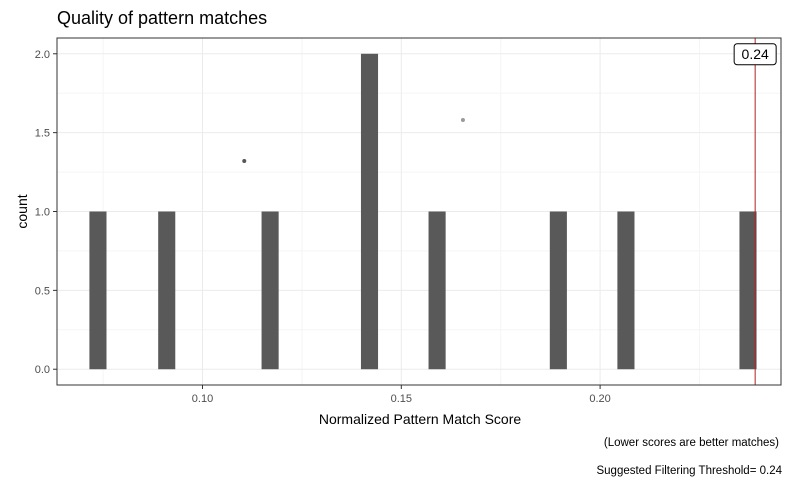 This screenshot has height=482, width=792. I want to click on x-axis-title: Normalized Pattern Match Score, so click(420, 419).